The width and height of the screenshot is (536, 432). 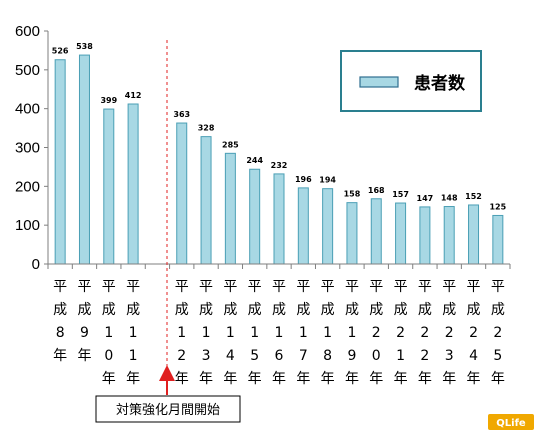 What do you see at coordinates (230, 144) in the screenshot?
I see `data-label: 285` at bounding box center [230, 144].